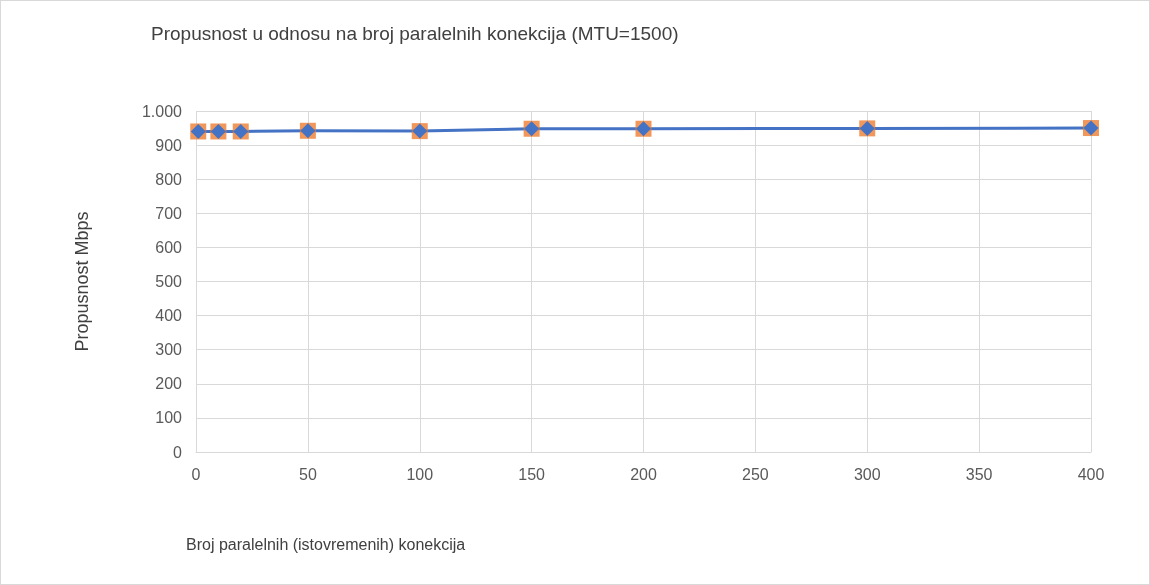 The image size is (1150, 585). I want to click on x-axis-title: Broj paralelnih (istovremenih) konekcija, so click(326, 544).